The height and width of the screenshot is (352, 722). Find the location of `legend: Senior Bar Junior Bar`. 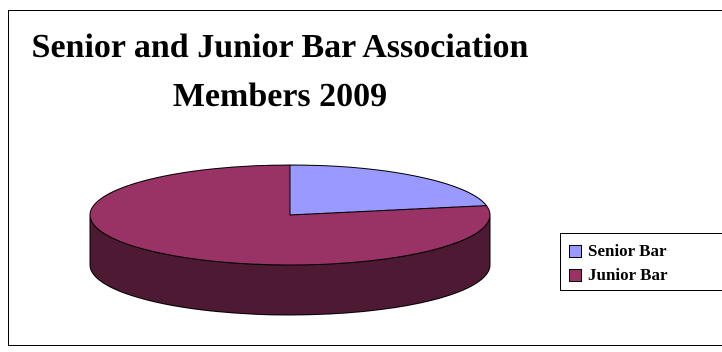

legend: Senior Bar Junior Bar is located at coordinates (641, 262).